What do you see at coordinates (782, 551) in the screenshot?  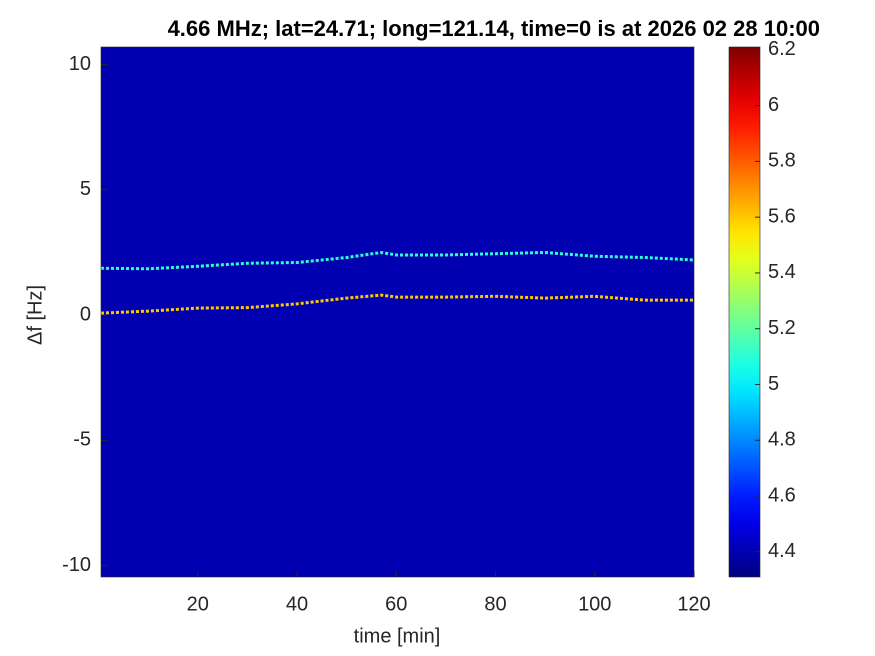 I see `colorbar-tick-label: 4.4` at bounding box center [782, 551].